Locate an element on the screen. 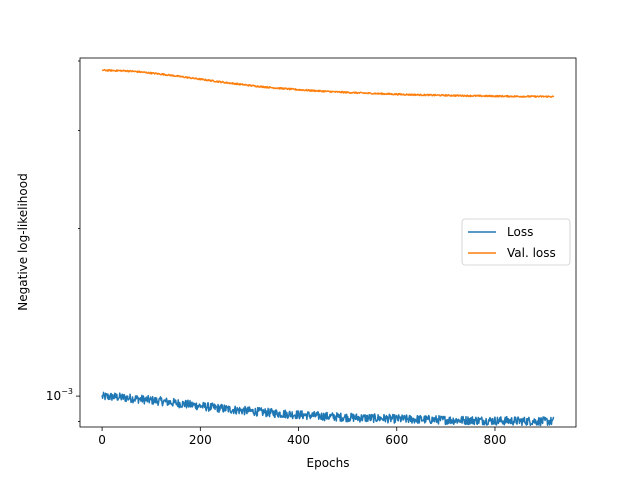 This screenshot has width=640, height=484. legend-label-loss: Loss is located at coordinates (520, 232).